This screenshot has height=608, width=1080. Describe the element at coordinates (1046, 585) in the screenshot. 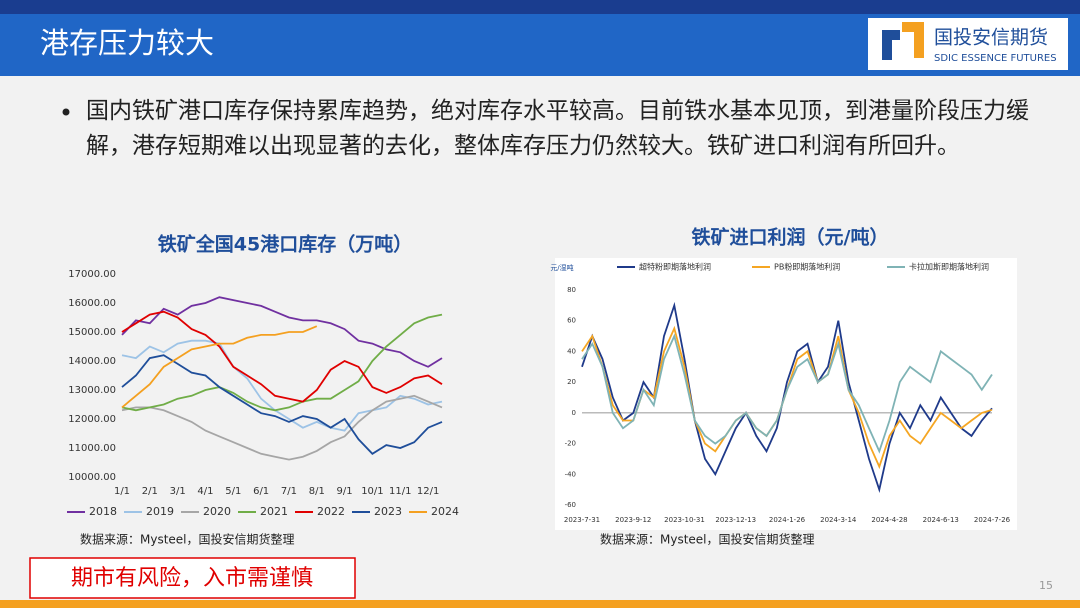

I see `page-number: 15` at that location.